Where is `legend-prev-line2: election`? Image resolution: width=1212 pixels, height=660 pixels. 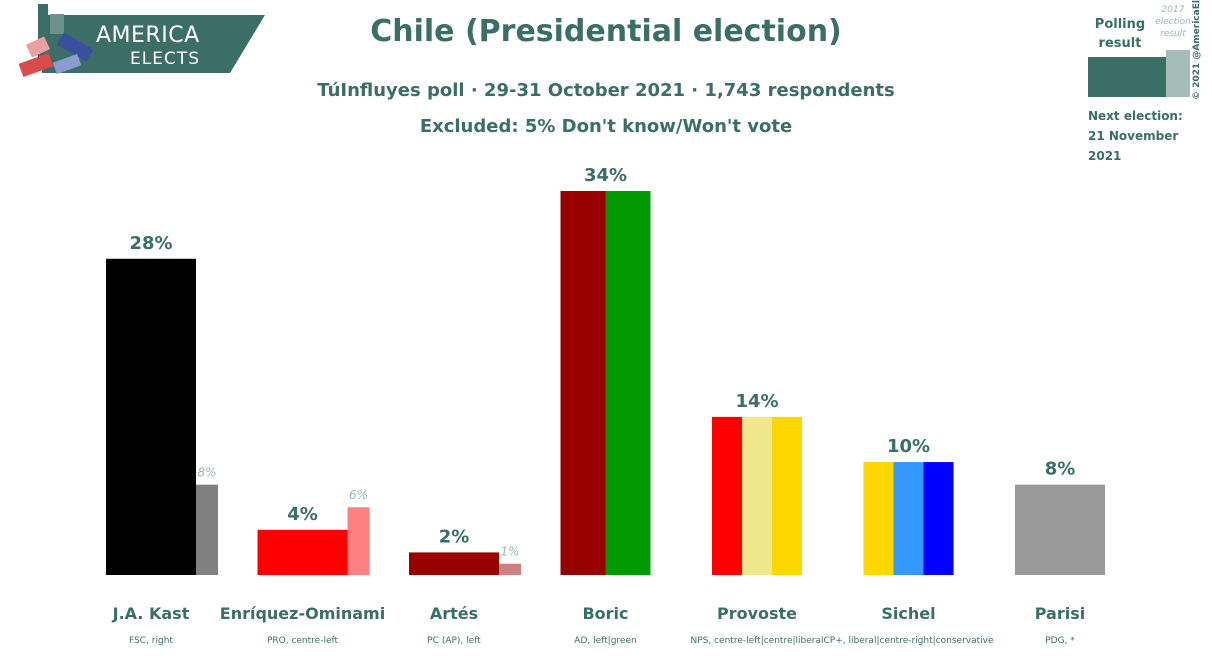
legend-prev-line2: election is located at coordinates (1173, 22).